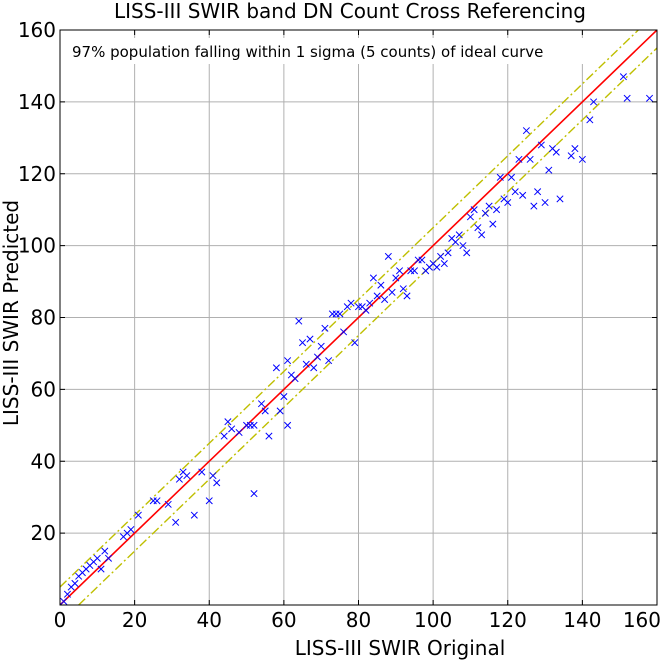  What do you see at coordinates (43, 389) in the screenshot?
I see `y-tick-label: 60` at bounding box center [43, 389].